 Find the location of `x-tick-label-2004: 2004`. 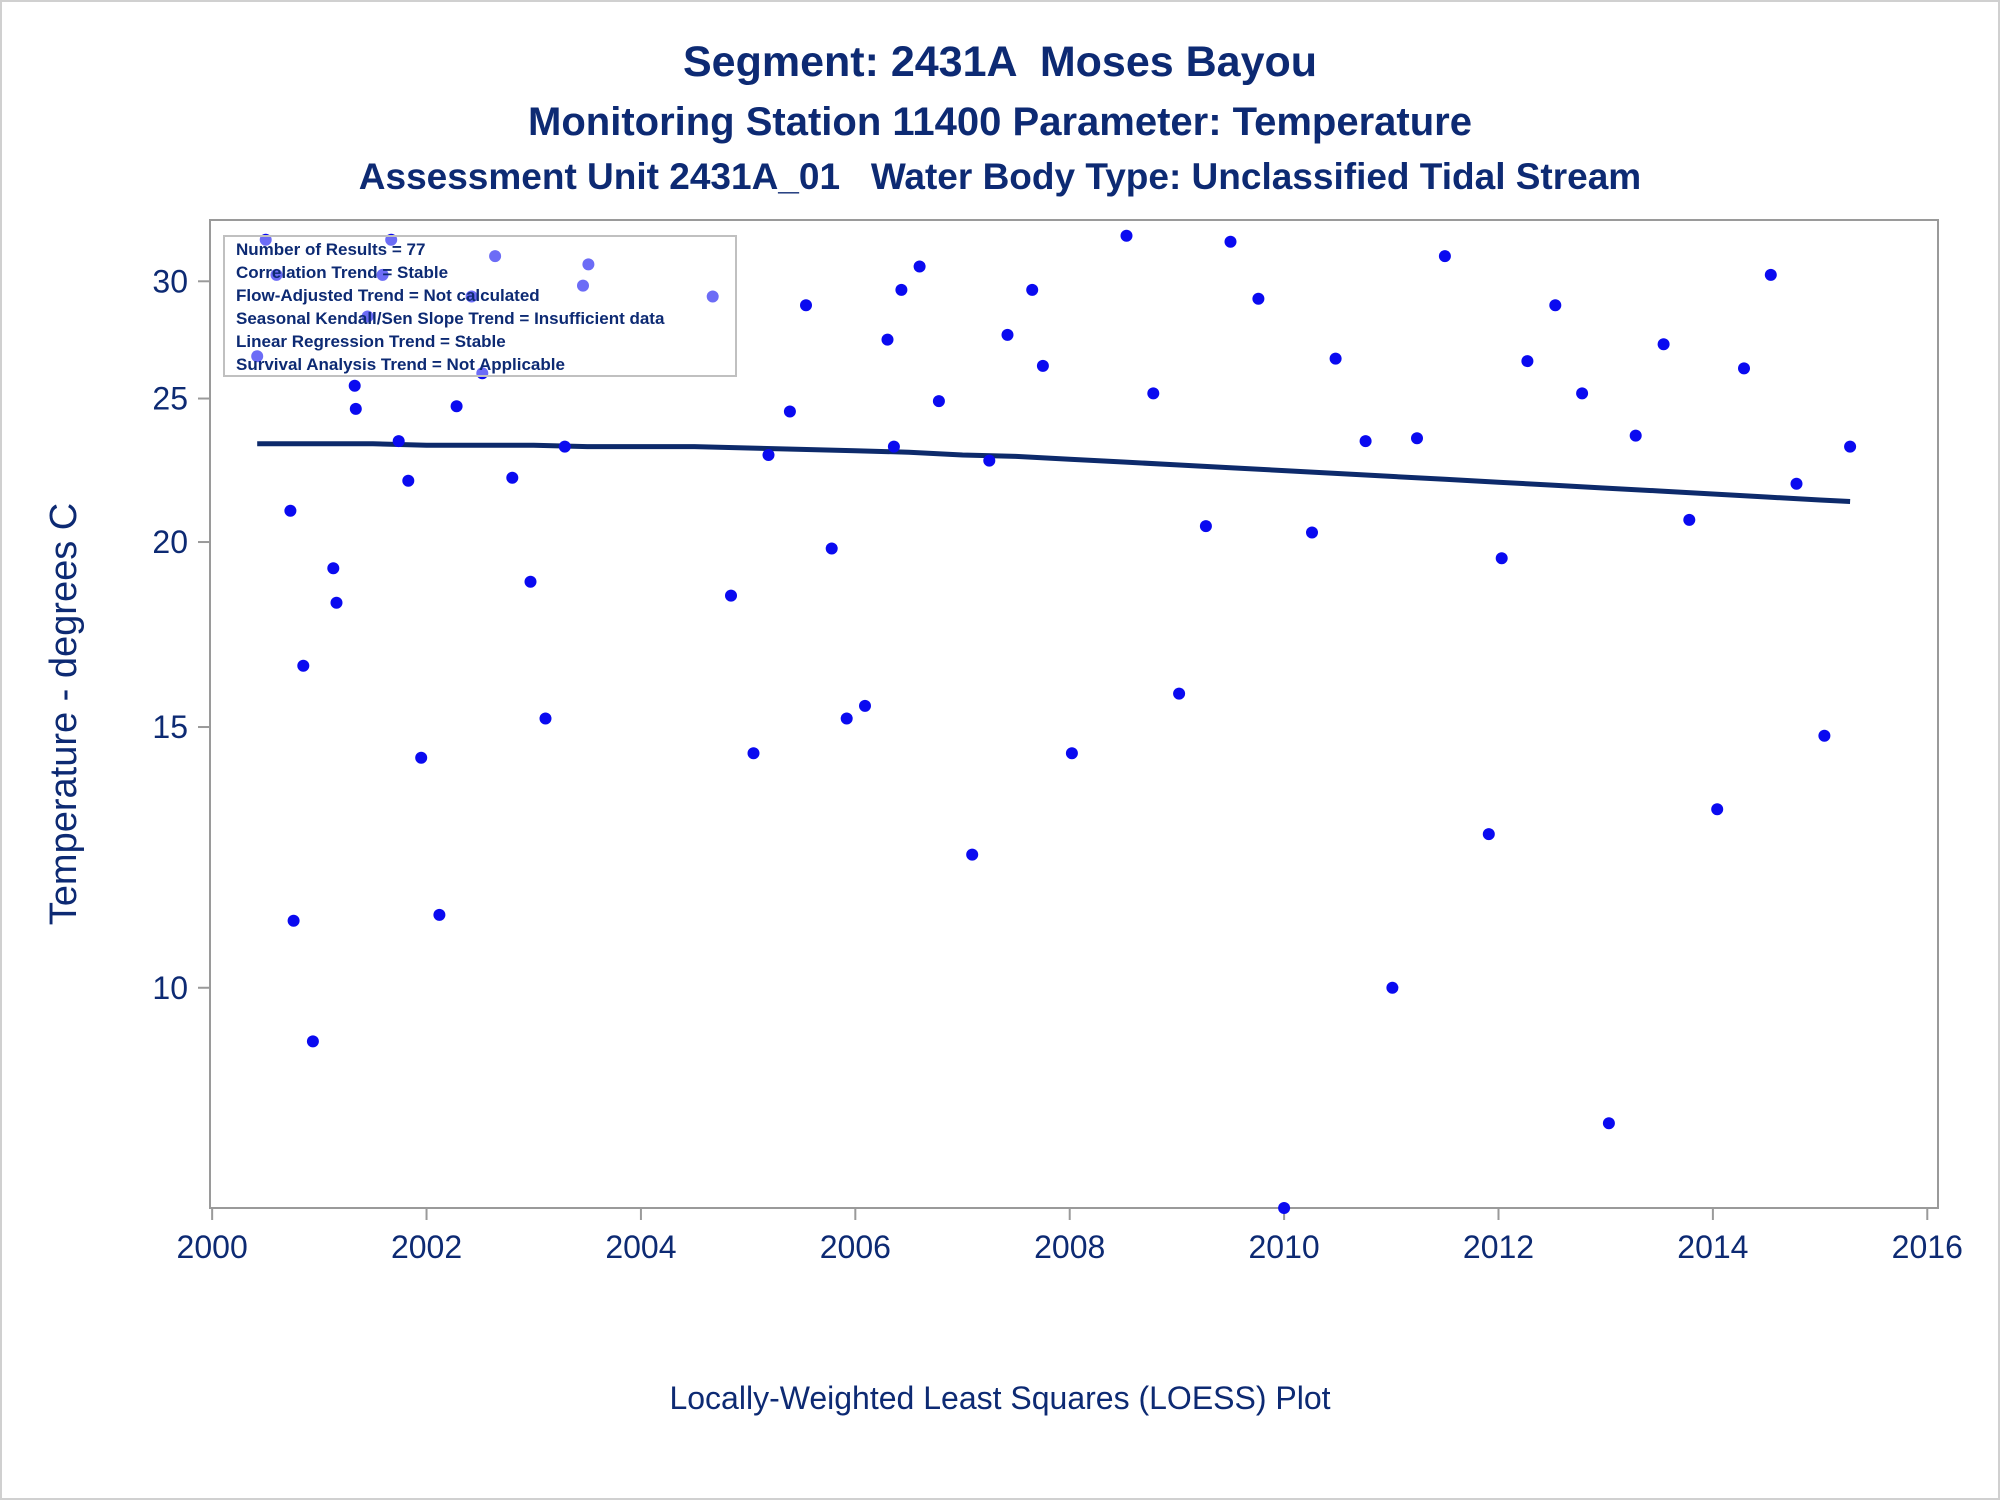

x-tick-label-2004: 2004 is located at coordinates (640, 1247).